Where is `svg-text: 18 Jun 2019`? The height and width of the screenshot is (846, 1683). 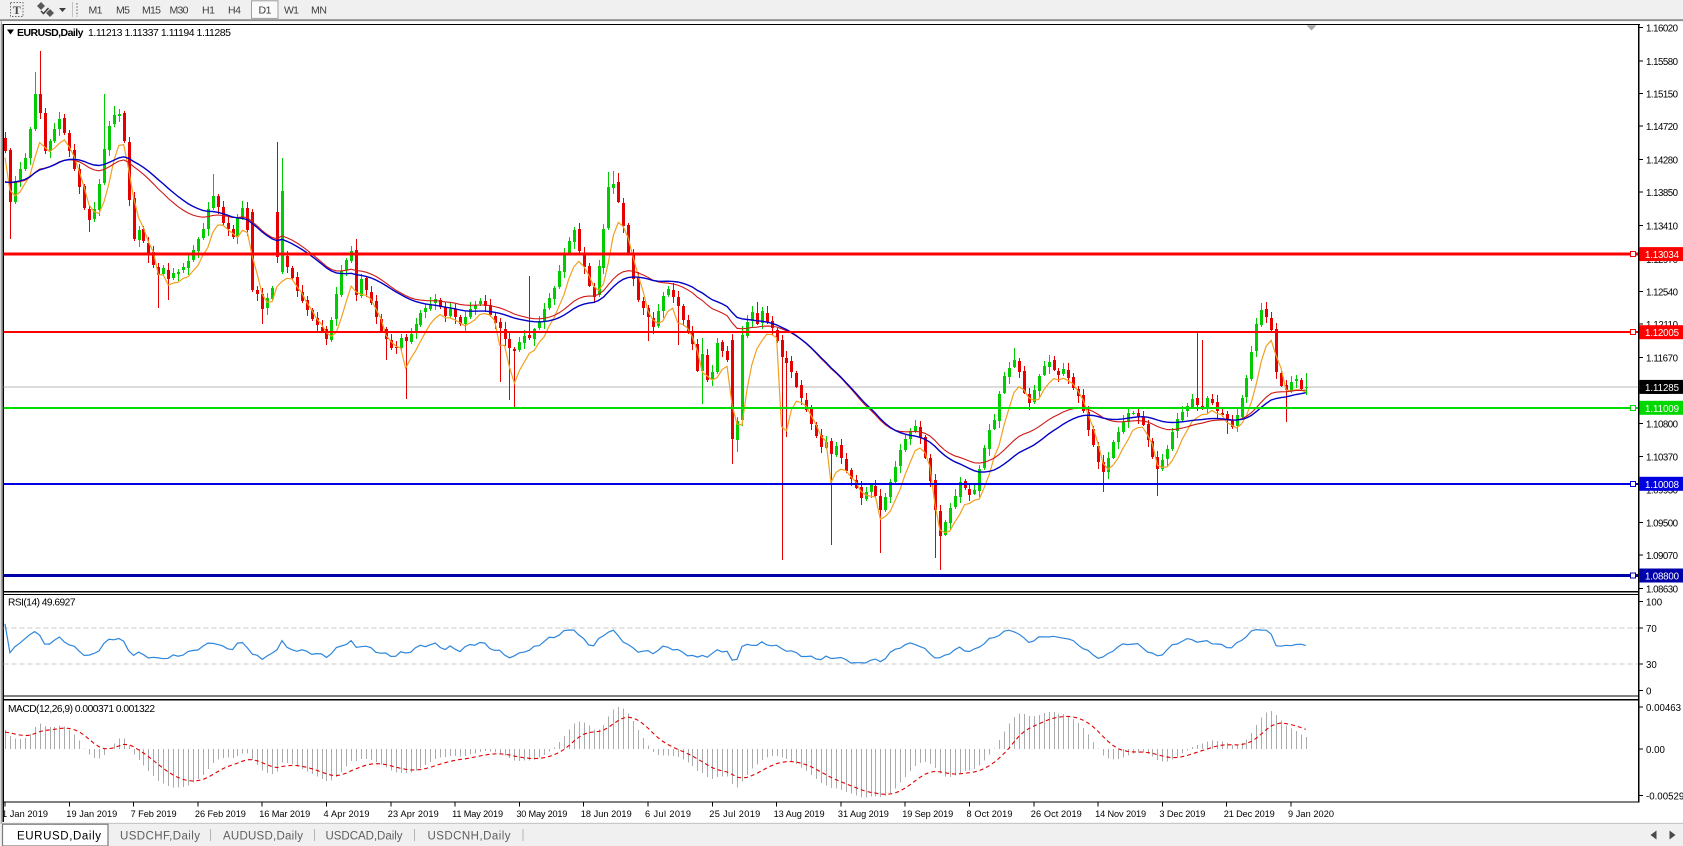
svg-text: 18 Jun 2019 is located at coordinates (606, 814).